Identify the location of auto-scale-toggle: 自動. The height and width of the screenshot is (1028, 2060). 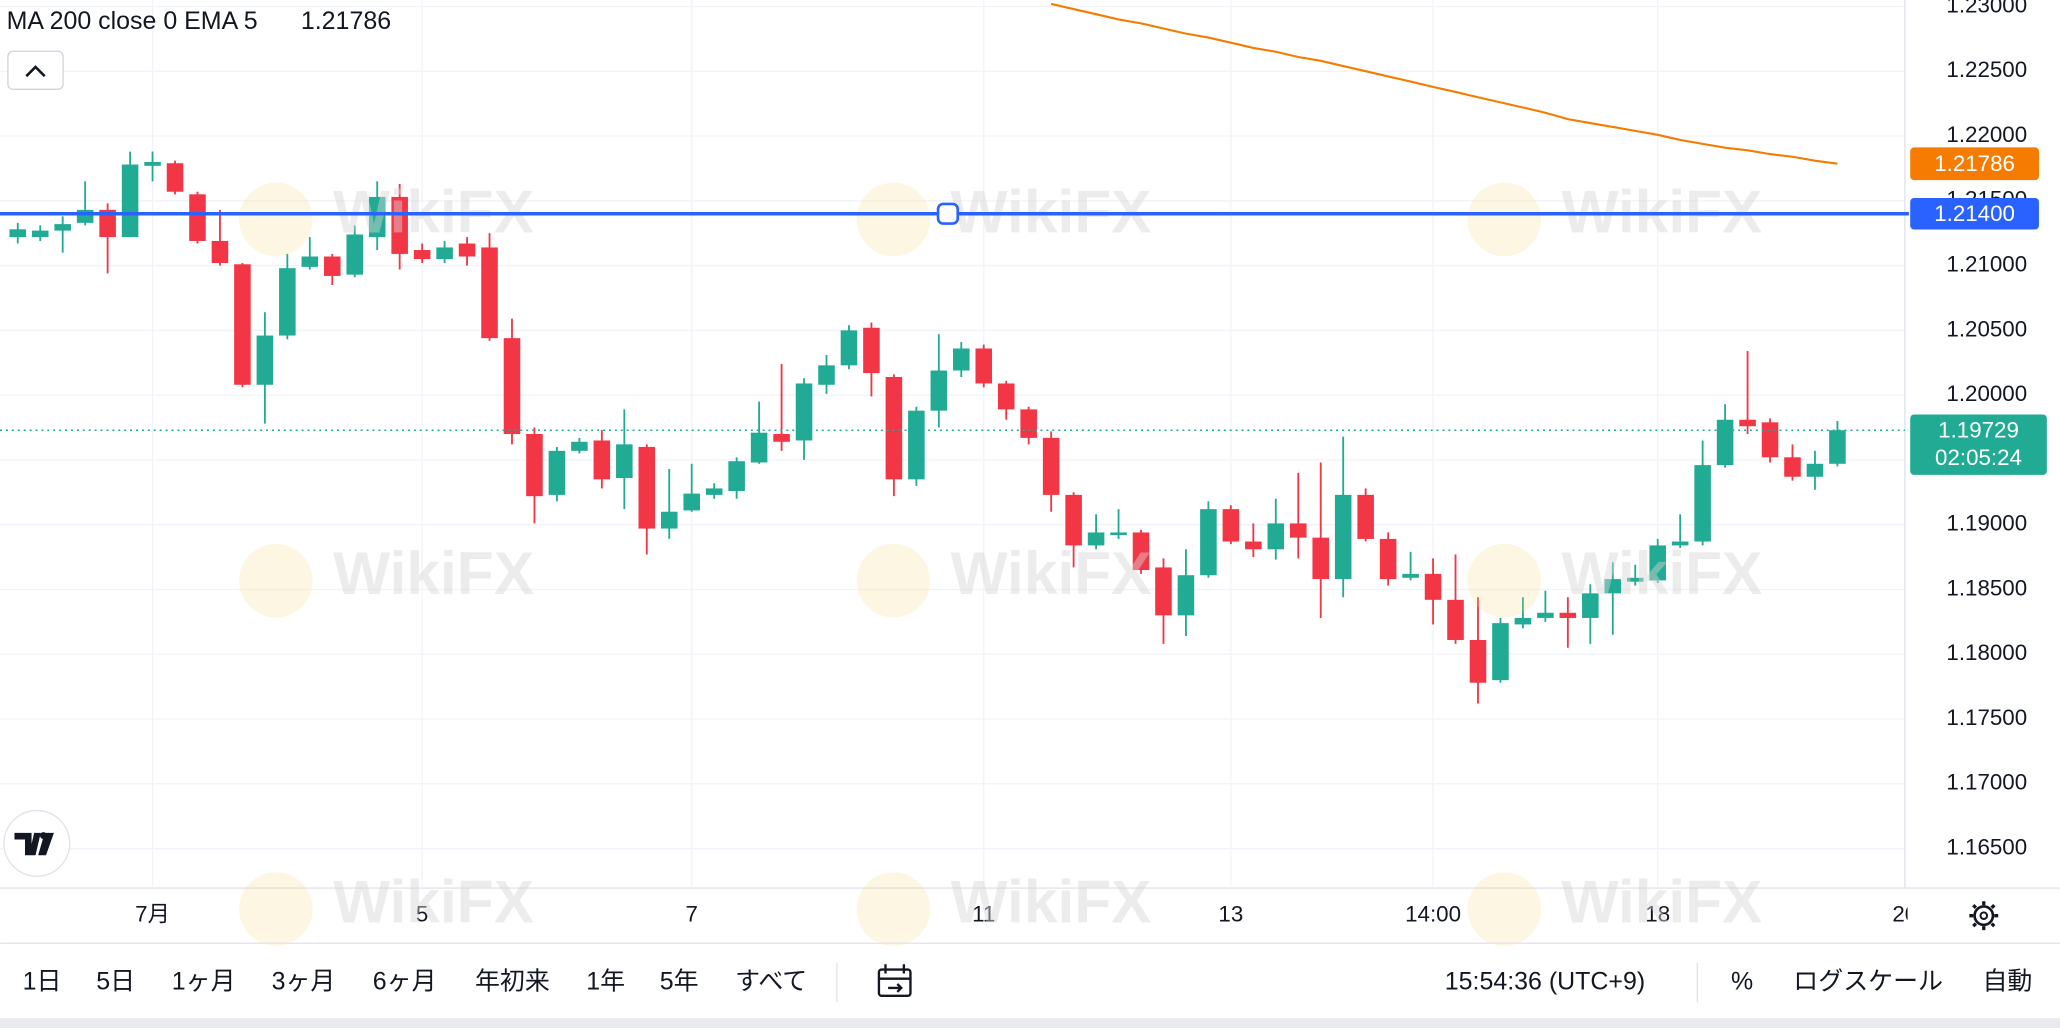
(2007, 981).